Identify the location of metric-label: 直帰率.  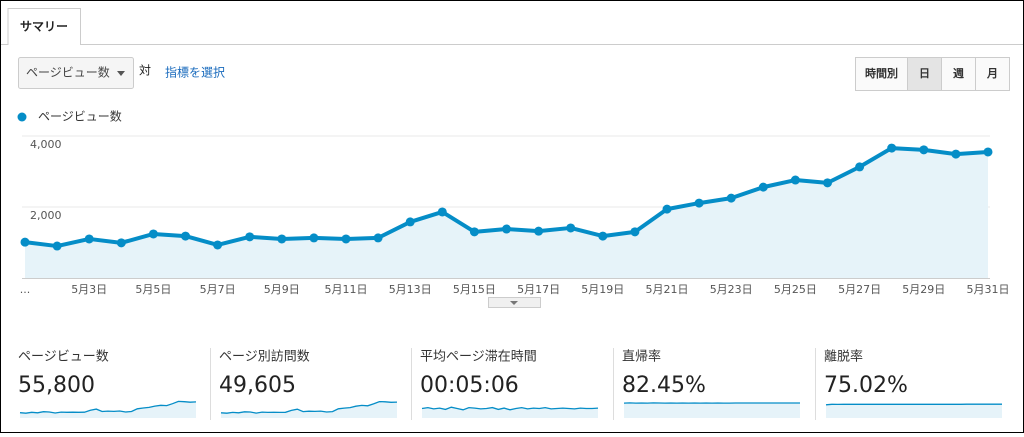
(641, 357).